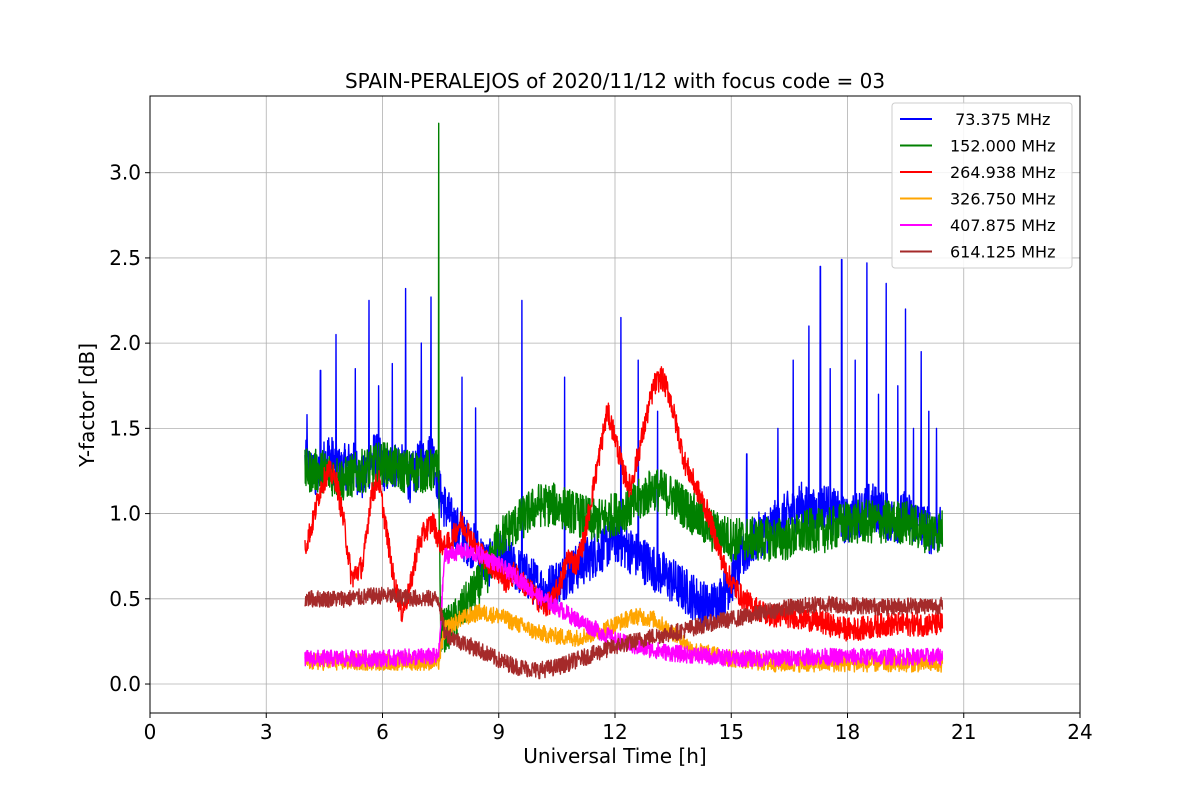 The height and width of the screenshot is (800, 1200). I want to click on y-tick-label: 1.5, so click(125, 428).